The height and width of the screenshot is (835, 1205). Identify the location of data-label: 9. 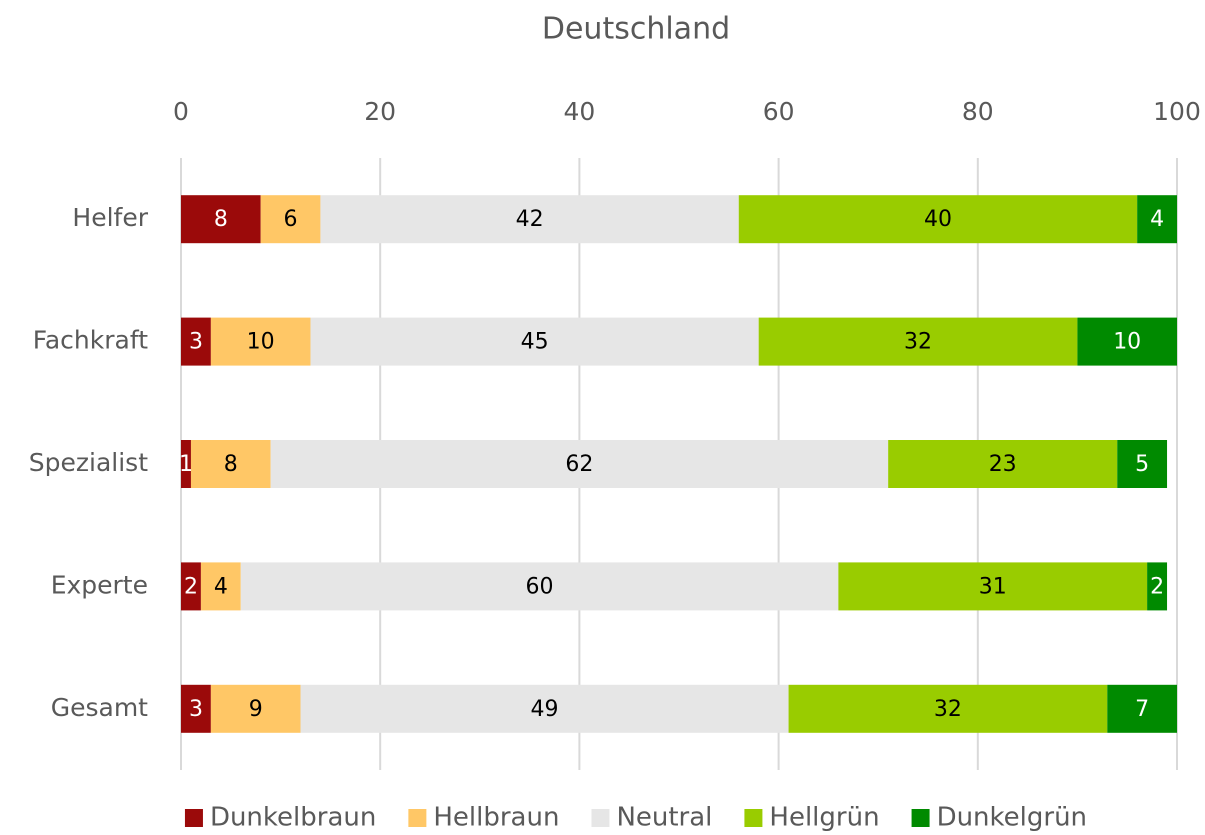
(256, 709).